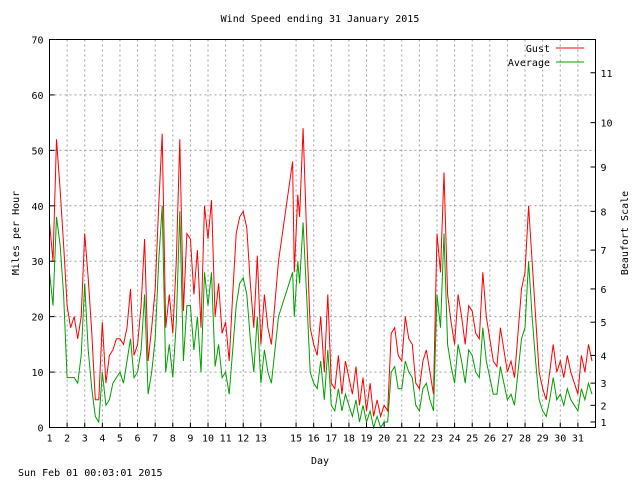 Image resolution: width=640 pixels, height=480 pixels. What do you see at coordinates (546, 56) in the screenshot?
I see `legend: Gust Average` at bounding box center [546, 56].